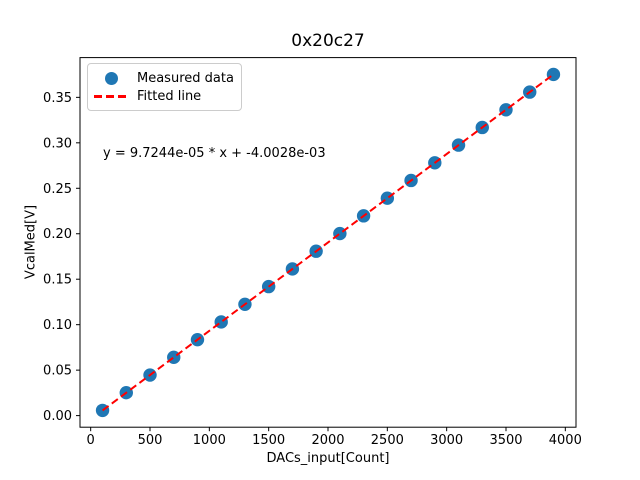  Describe the element at coordinates (57, 280) in the screenshot. I see `y-tick-label: 0.15` at that location.